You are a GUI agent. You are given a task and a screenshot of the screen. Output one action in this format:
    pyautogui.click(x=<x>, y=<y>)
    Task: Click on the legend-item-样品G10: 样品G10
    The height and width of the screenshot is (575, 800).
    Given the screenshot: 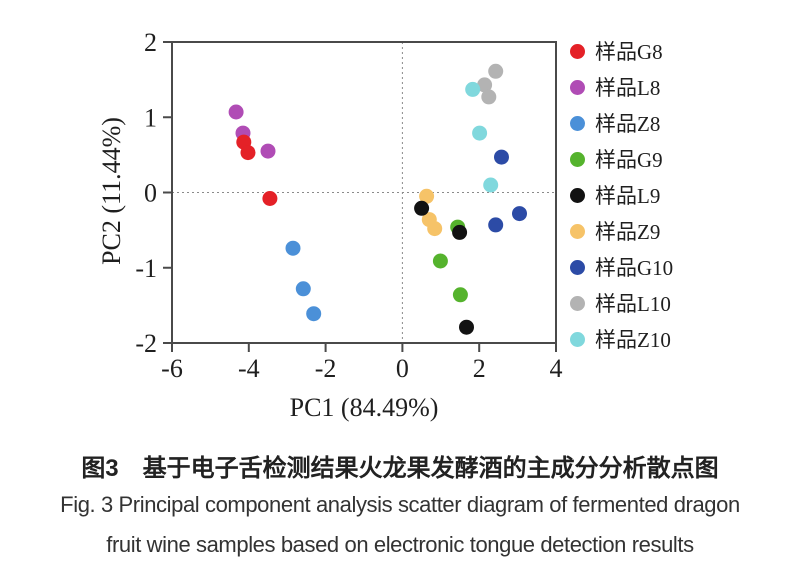 What is the action you would take?
    pyautogui.click(x=621, y=267)
    